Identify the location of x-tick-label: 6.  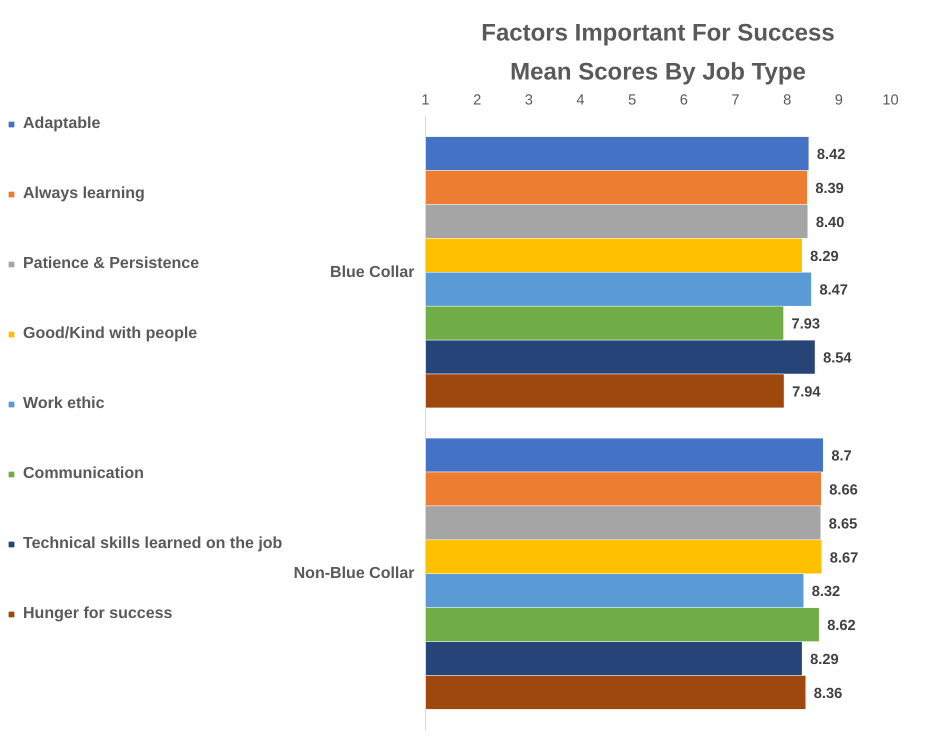
(684, 100).